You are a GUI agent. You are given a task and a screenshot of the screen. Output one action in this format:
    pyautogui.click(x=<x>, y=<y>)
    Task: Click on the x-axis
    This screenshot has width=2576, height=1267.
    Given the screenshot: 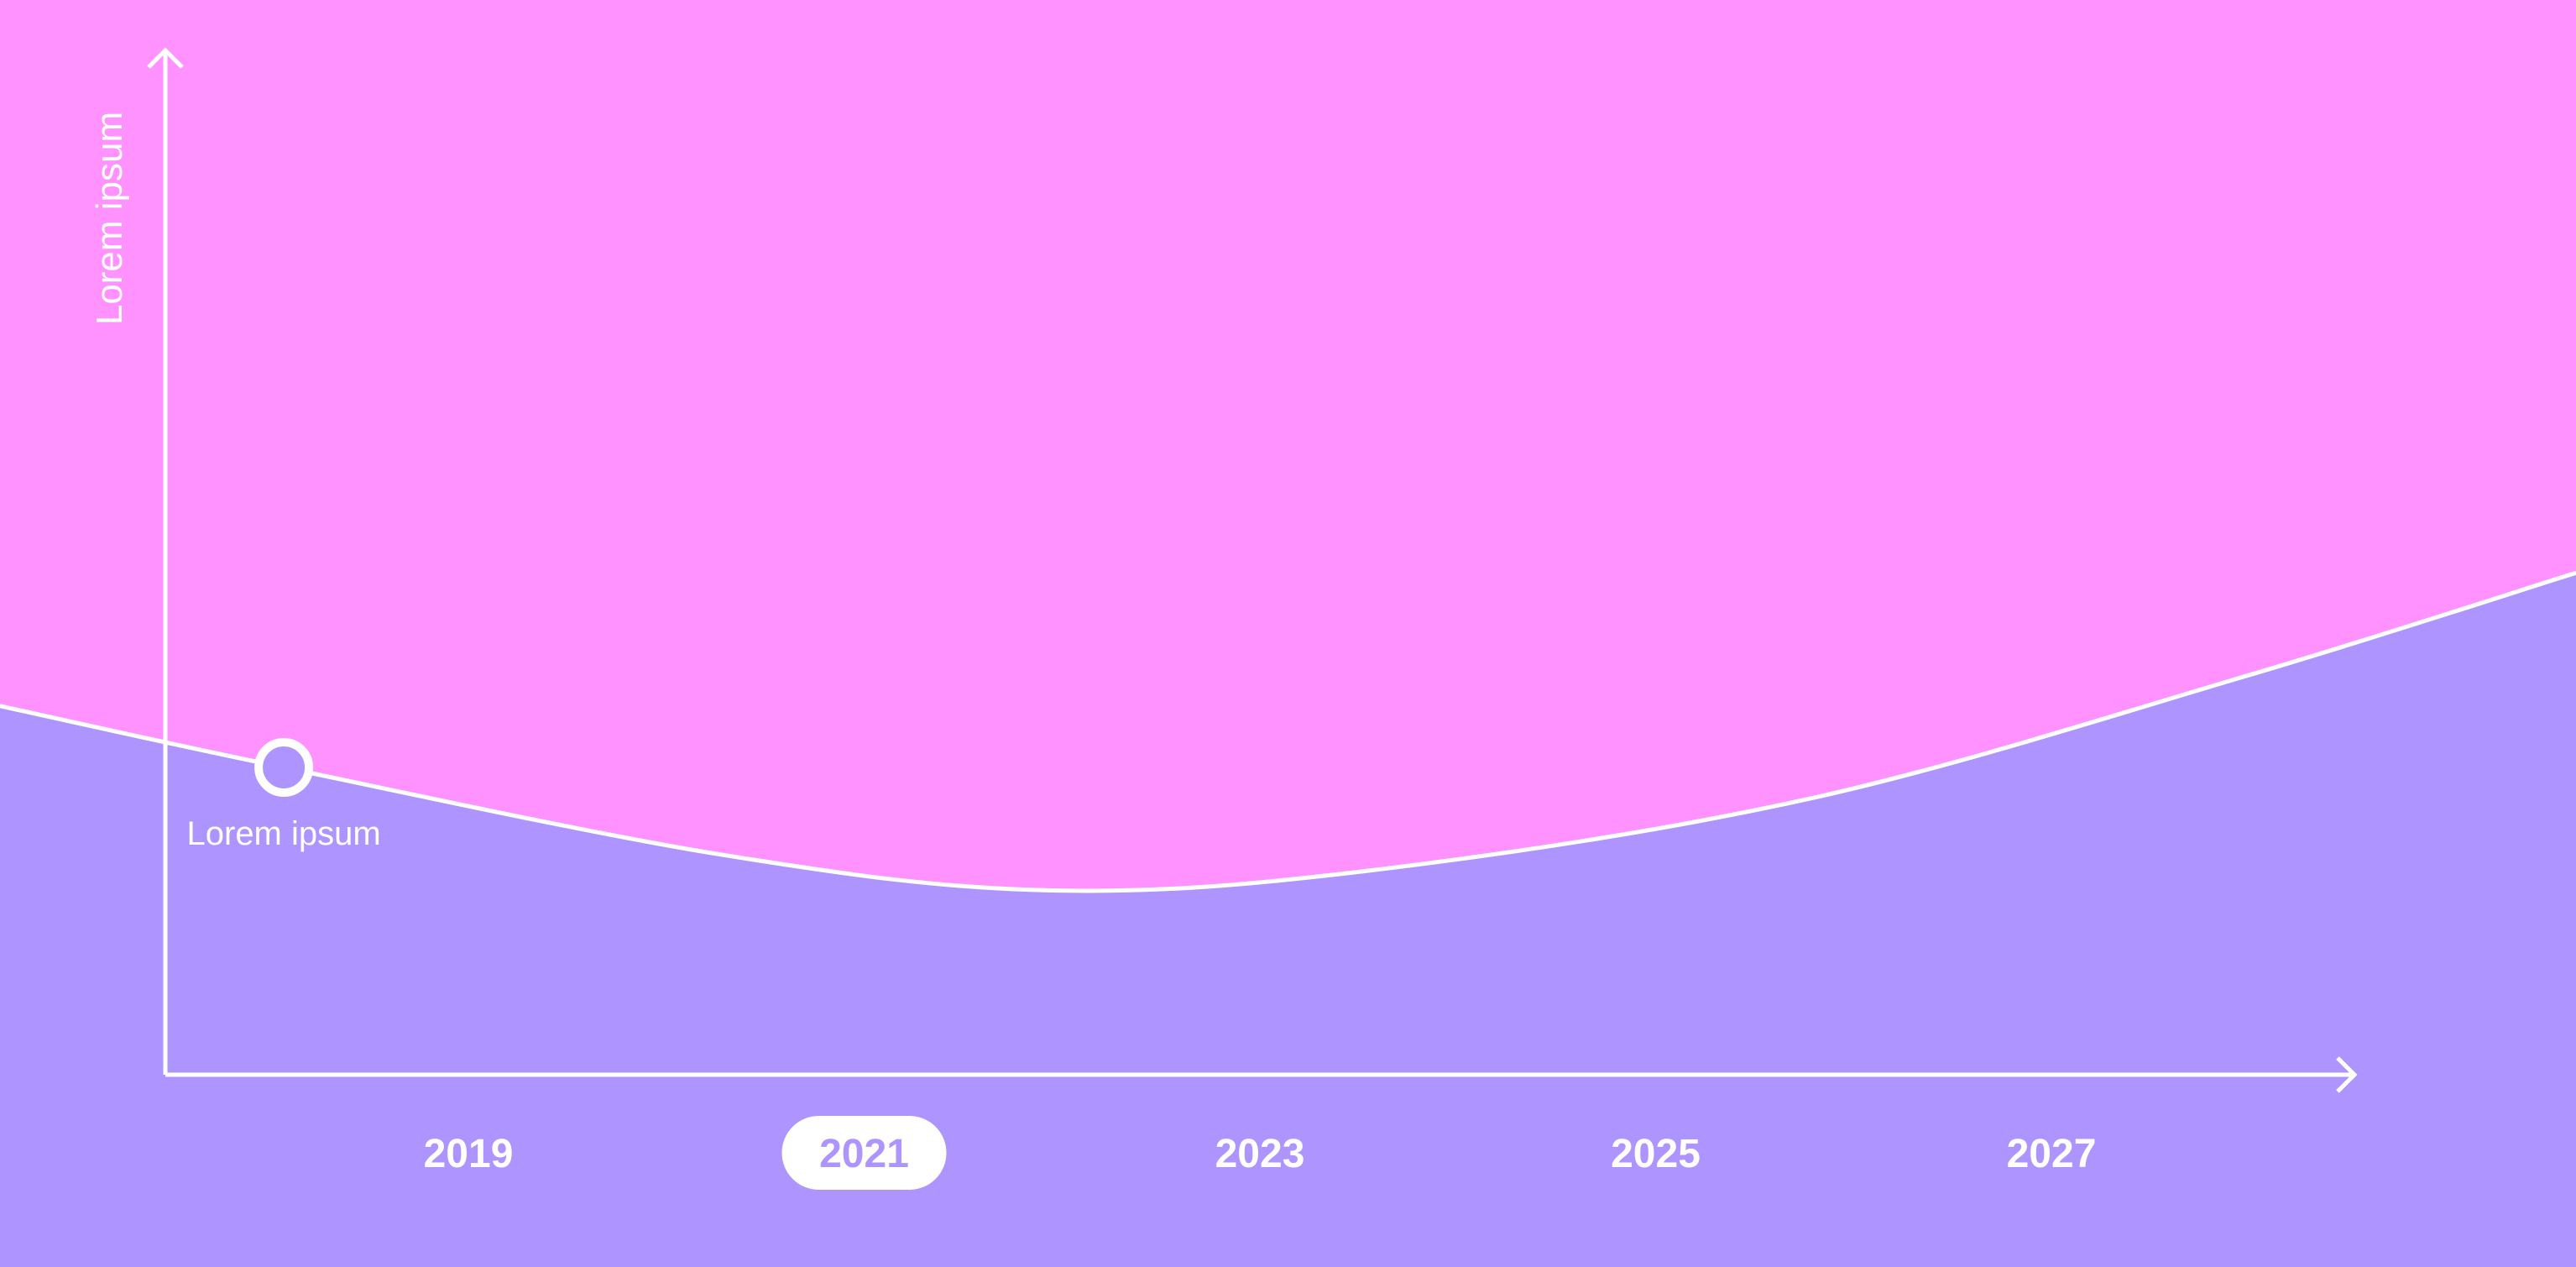 What is the action you would take?
    pyautogui.click(x=1261, y=1074)
    